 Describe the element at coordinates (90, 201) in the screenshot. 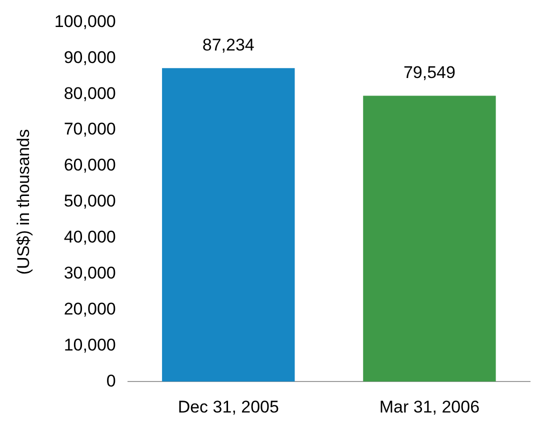

I see `y-tick-label: 50,000` at that location.